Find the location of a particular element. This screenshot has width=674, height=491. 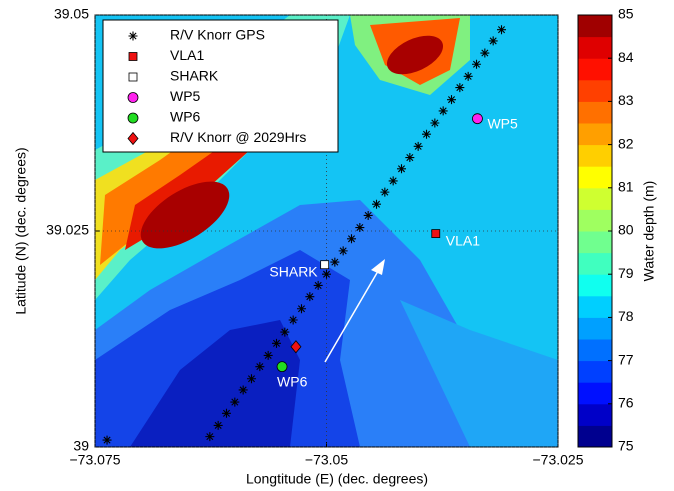

legend-label: WP6 is located at coordinates (185, 117).